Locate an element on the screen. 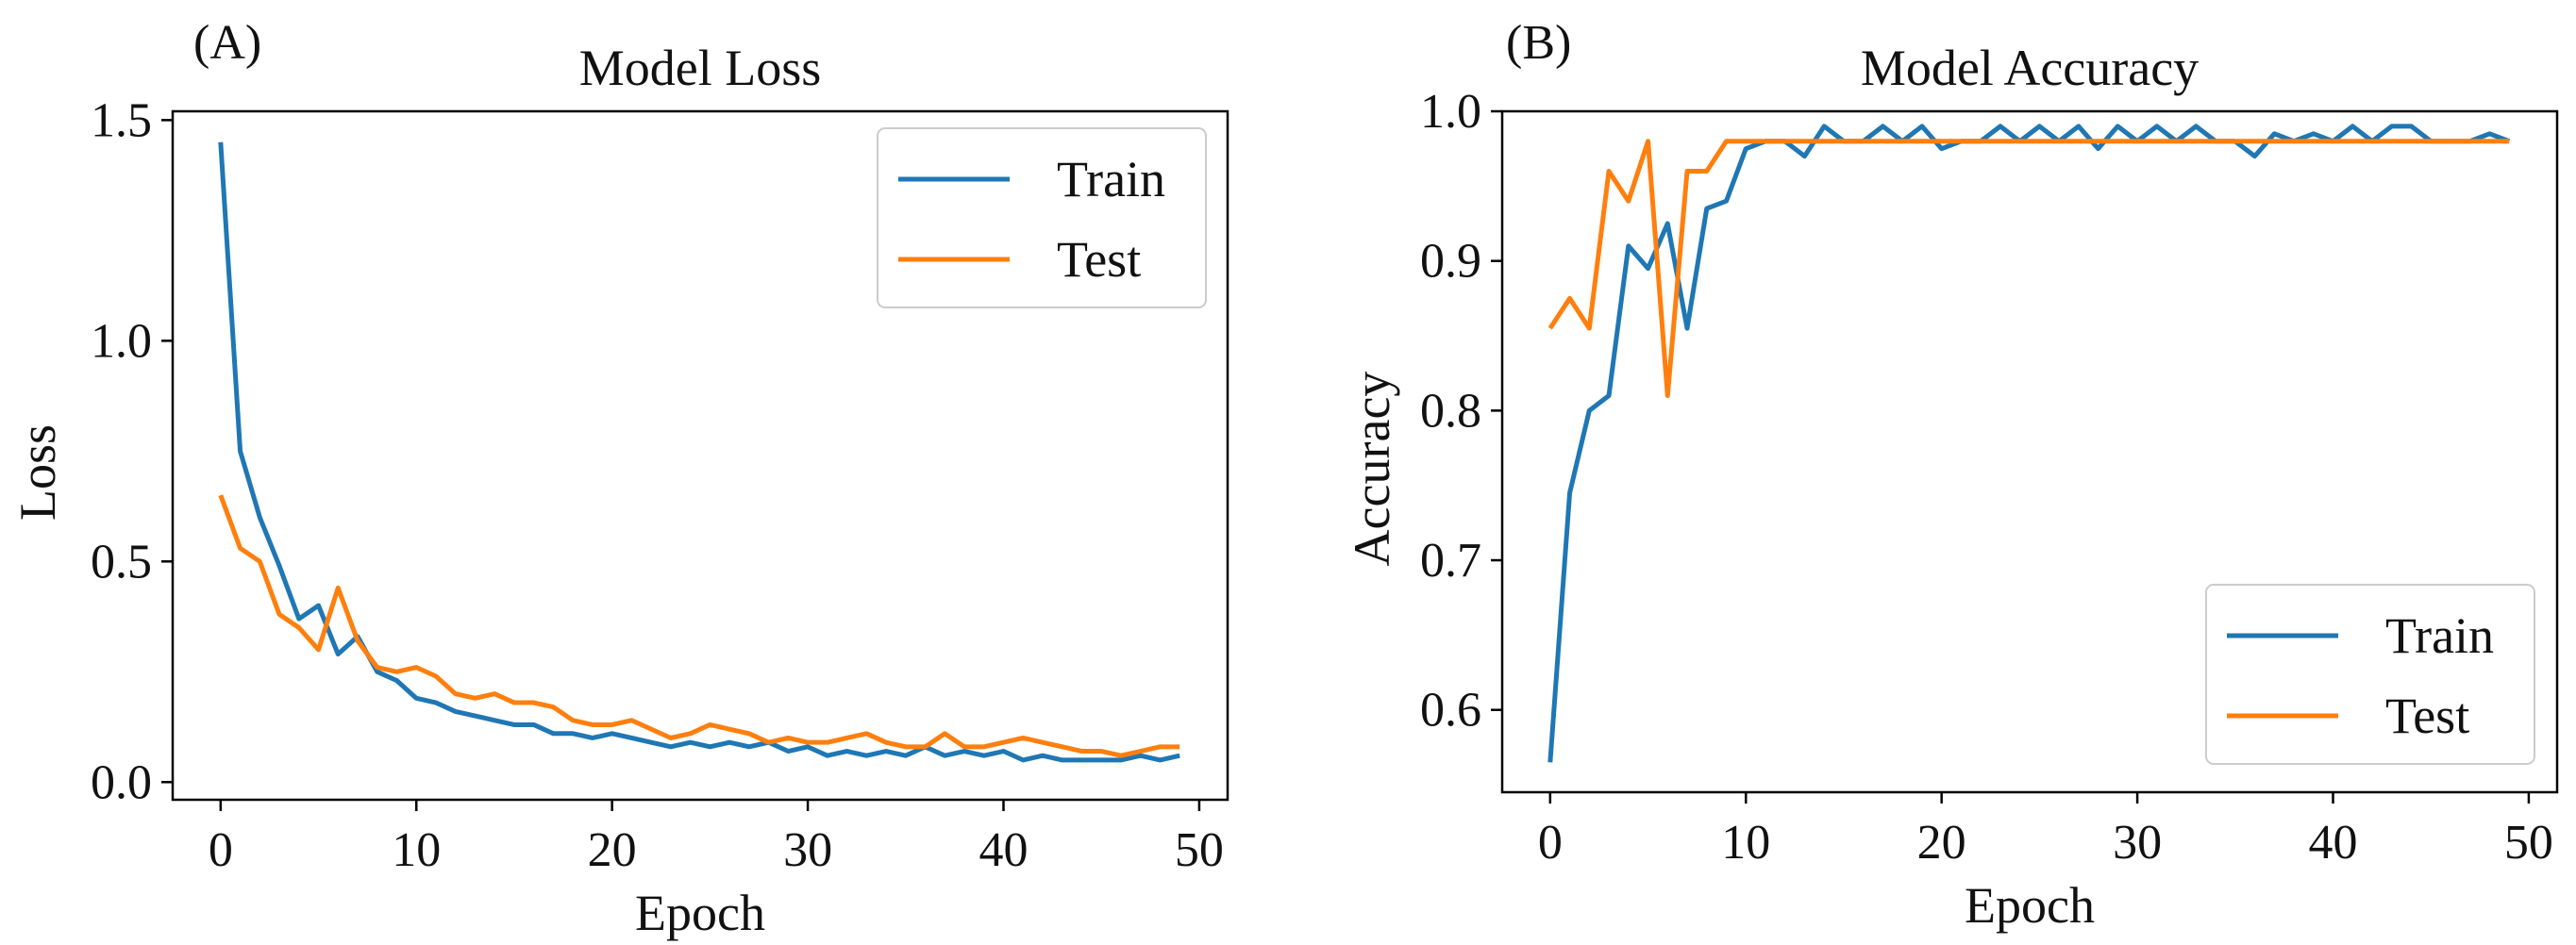 Image resolution: width=2576 pixels, height=945 pixels. panel-label: (A) is located at coordinates (227, 43).